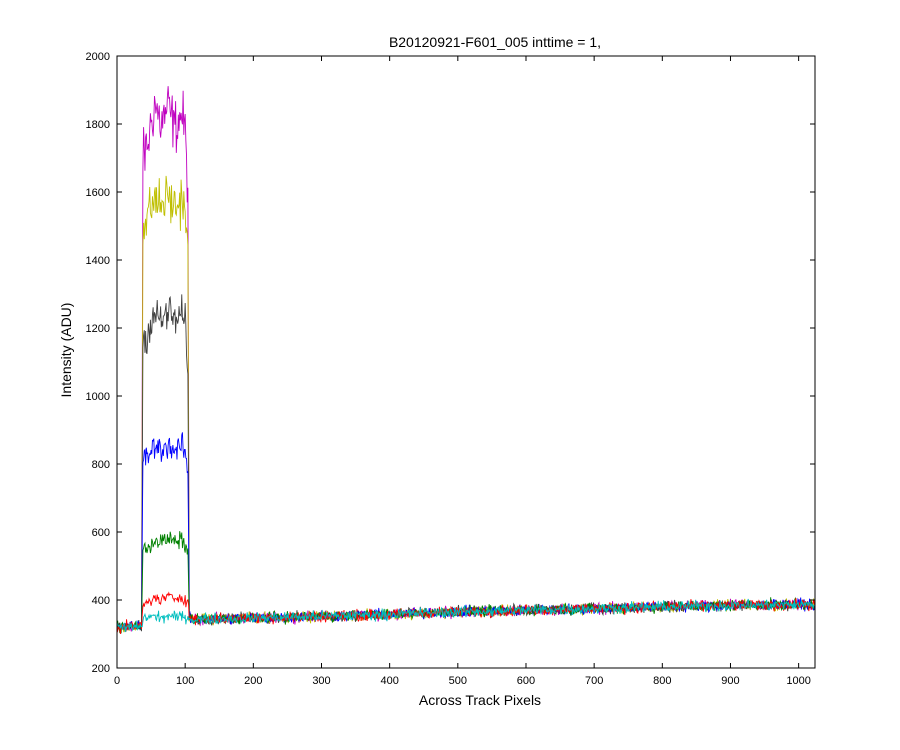 The image size is (900, 750). I want to click on x-tick-label: 0, so click(117, 681).